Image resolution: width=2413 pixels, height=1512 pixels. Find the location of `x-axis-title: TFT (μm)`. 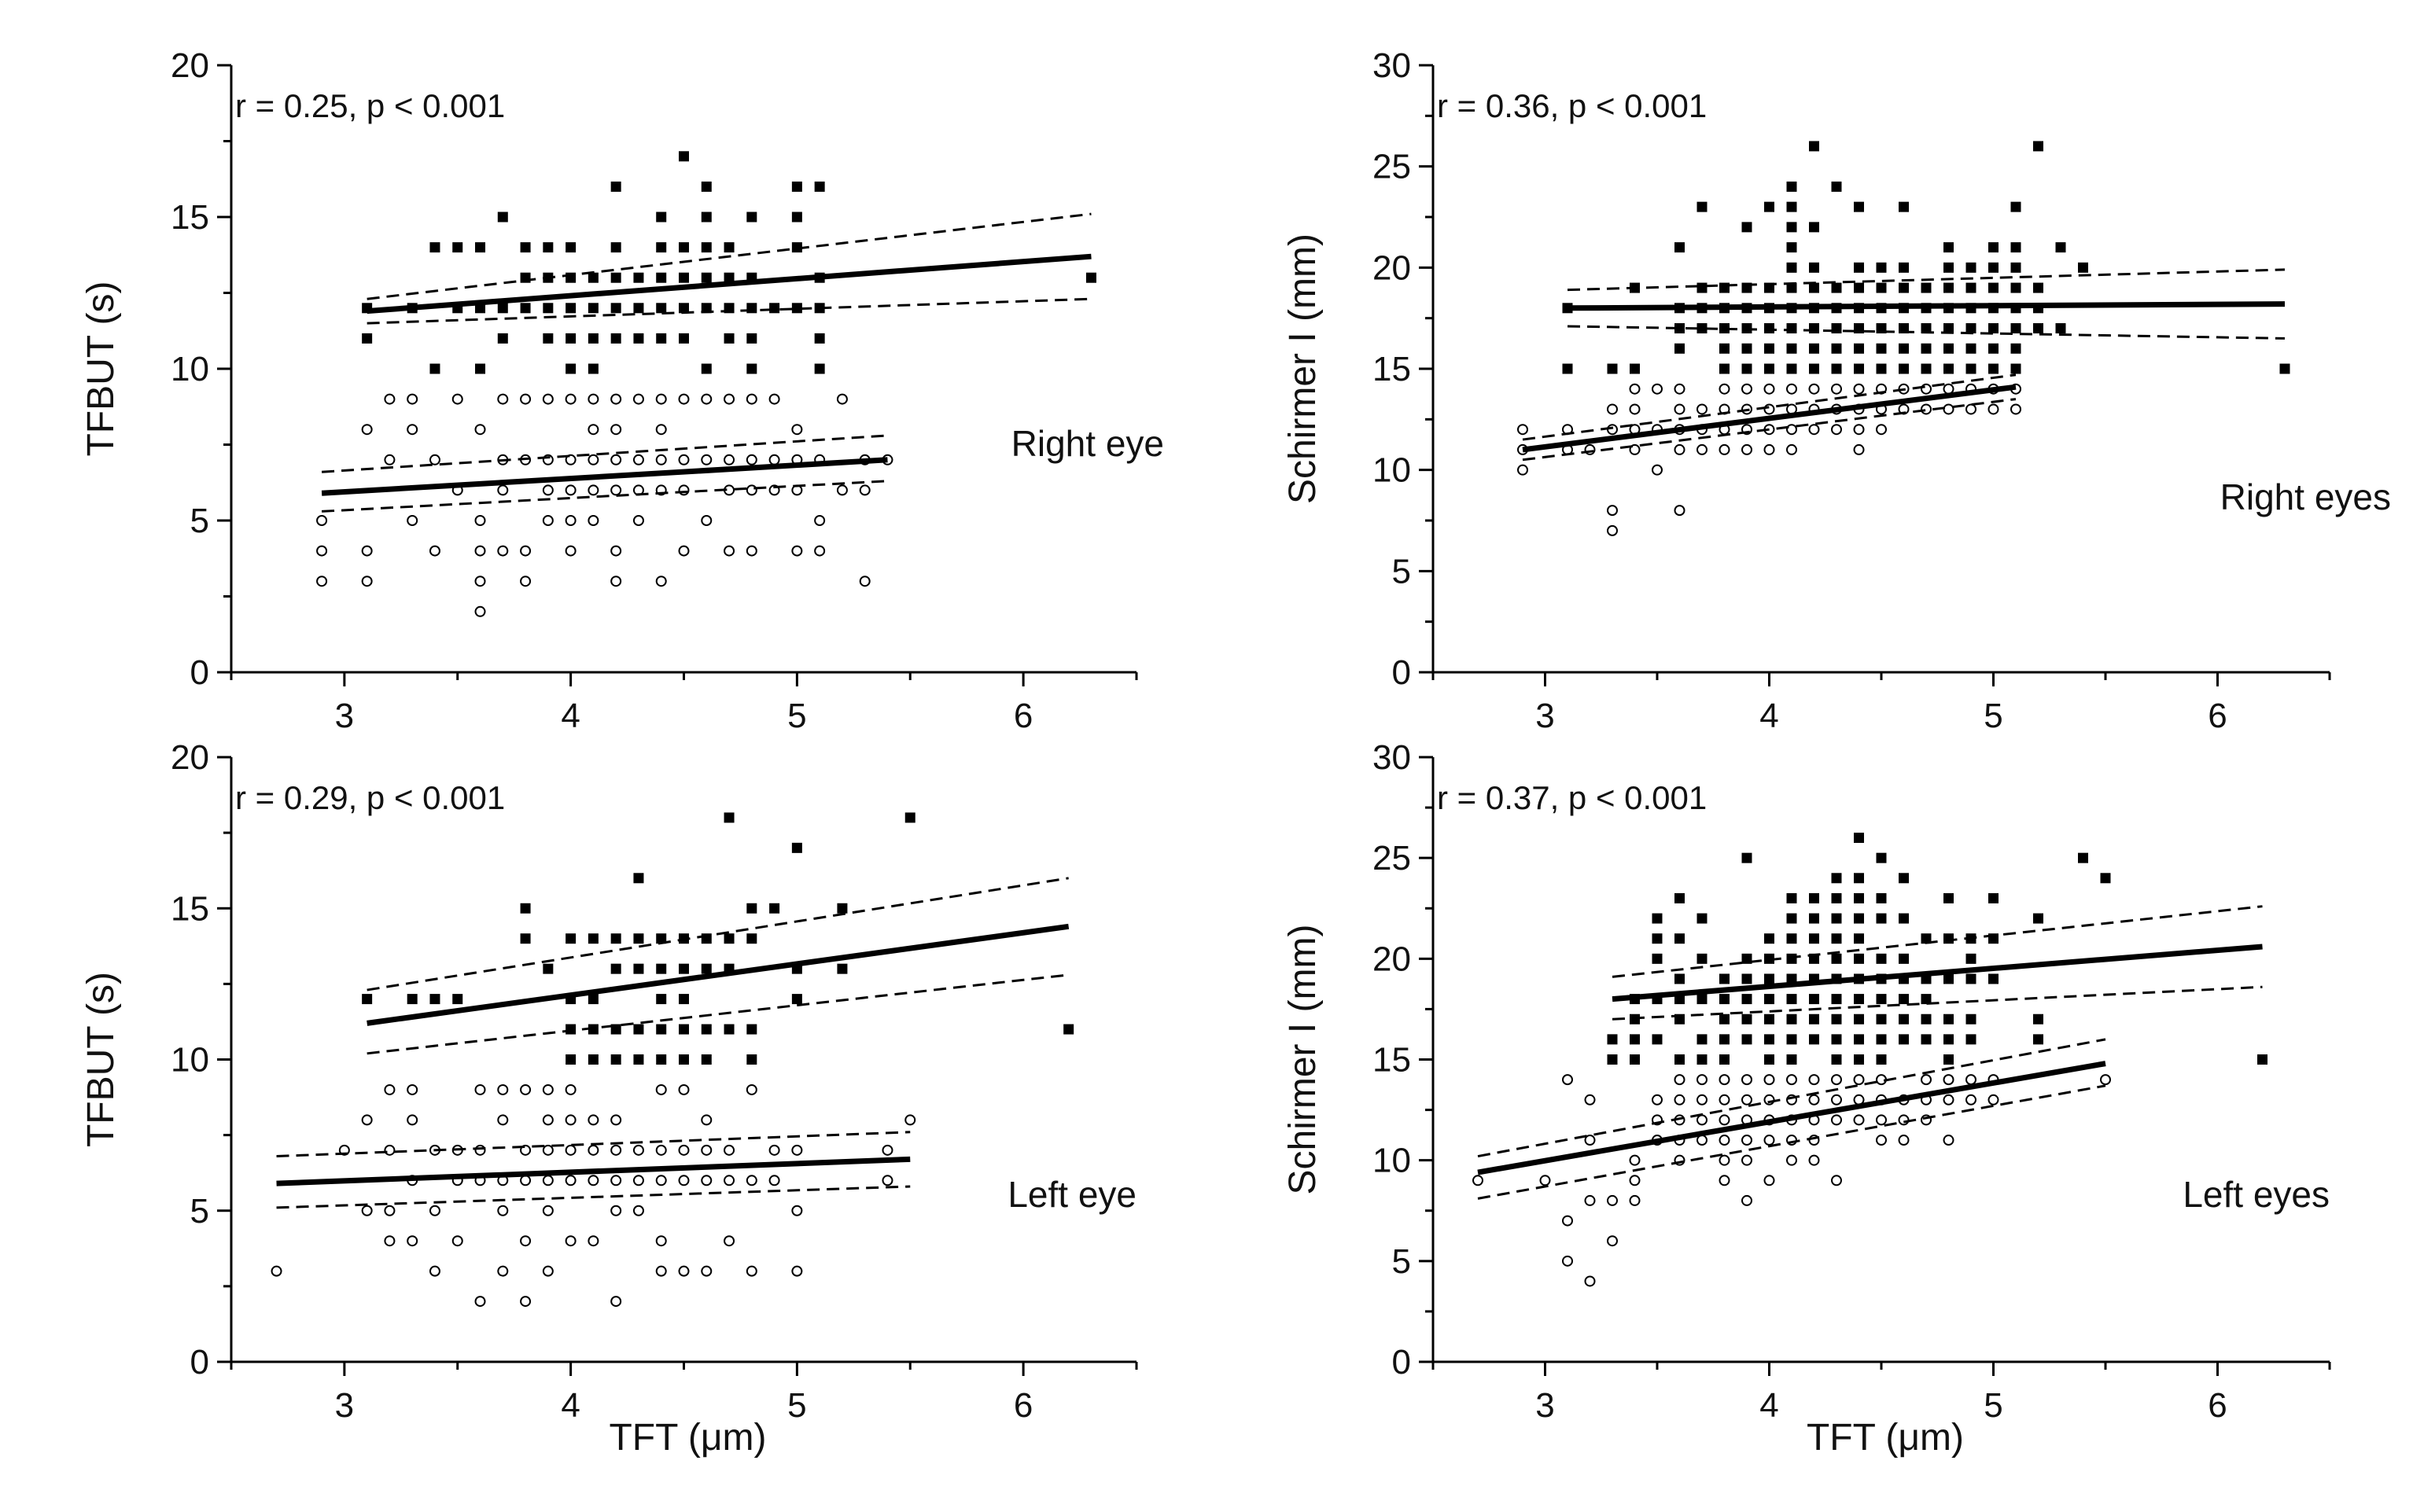

x-axis-title: TFT (μm) is located at coordinates (687, 1438).